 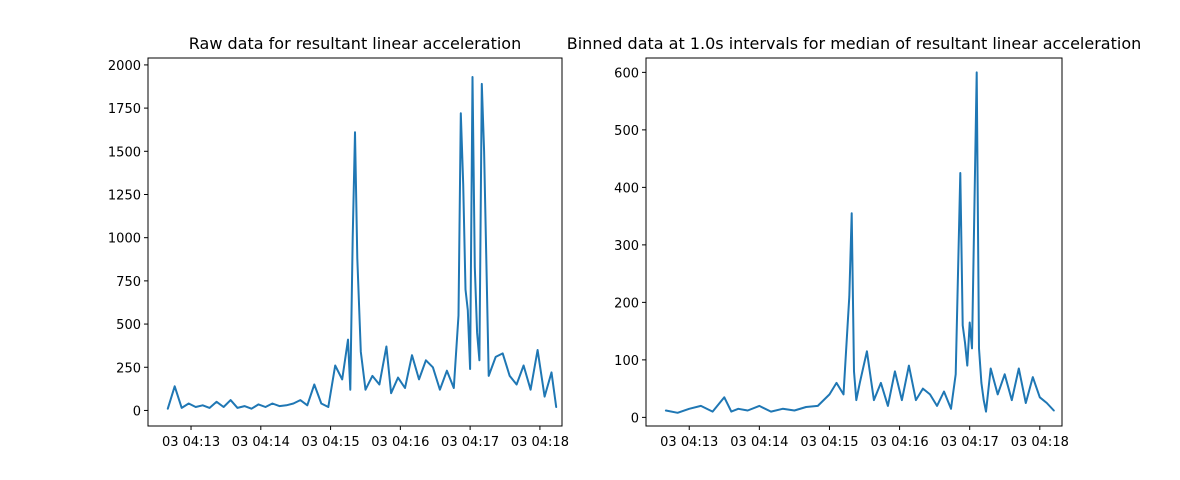 What do you see at coordinates (626, 361) in the screenshot?
I see `y-tick-label: 100` at bounding box center [626, 361].